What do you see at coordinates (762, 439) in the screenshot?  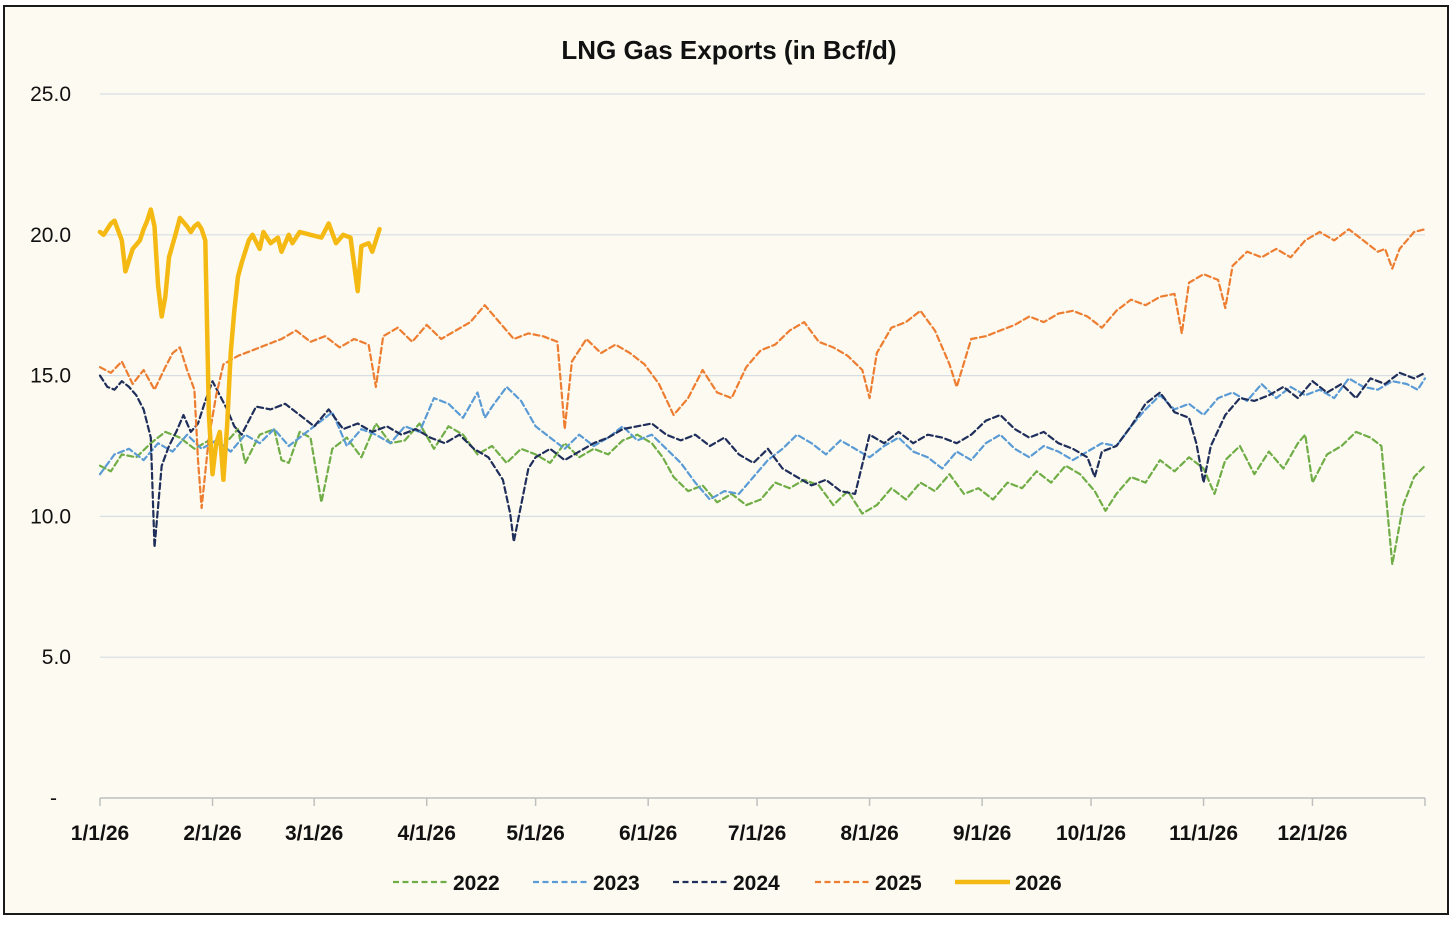 I see `series-line-2023` at bounding box center [762, 439].